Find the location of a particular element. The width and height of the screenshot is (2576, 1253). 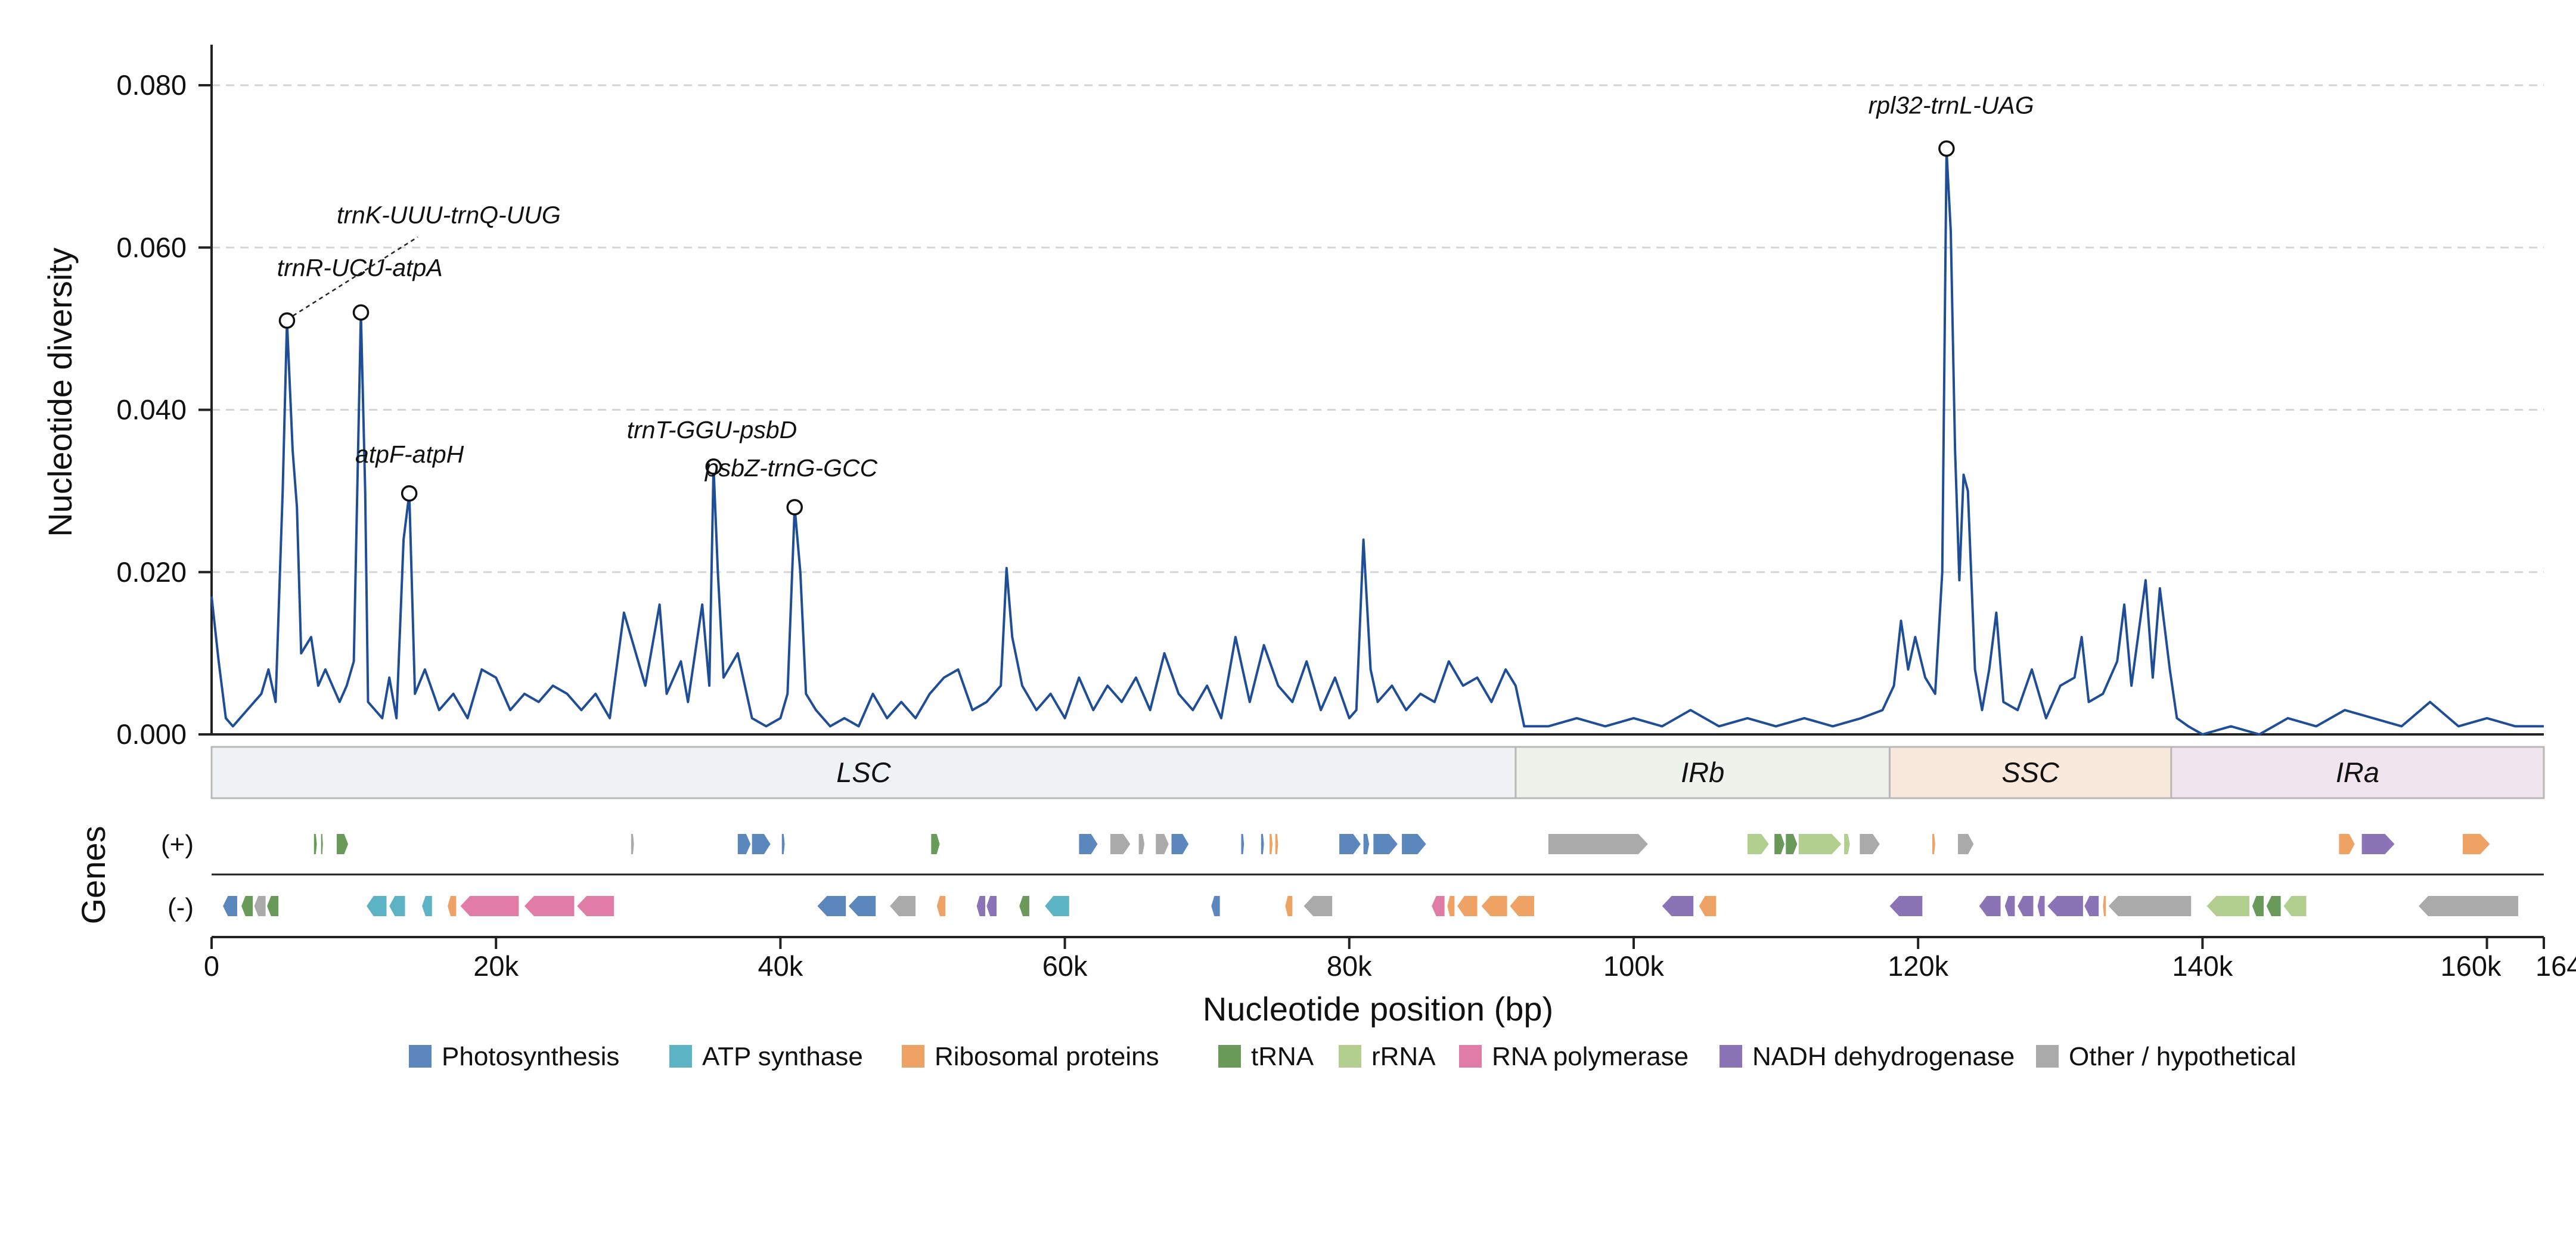

x-tick-label: 60k is located at coordinates (1065, 966).